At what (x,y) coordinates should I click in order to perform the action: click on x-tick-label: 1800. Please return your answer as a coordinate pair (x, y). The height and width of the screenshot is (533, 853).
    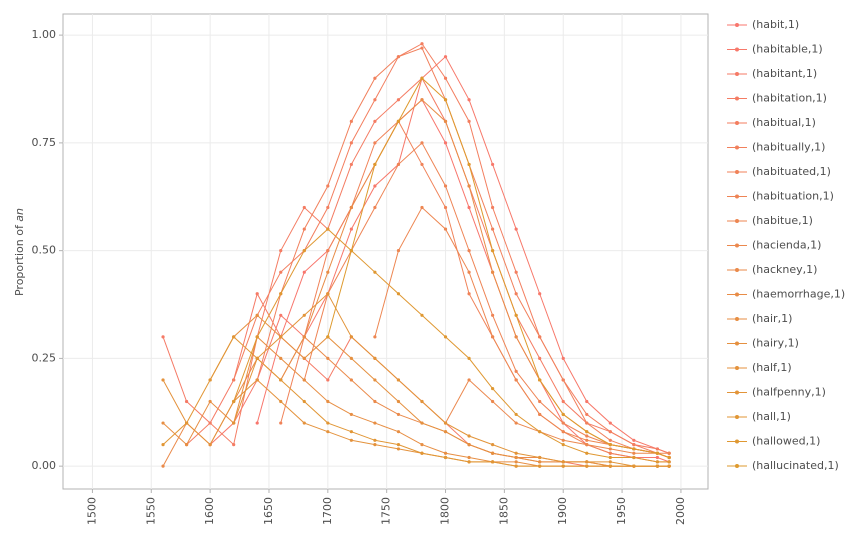
    Looking at the image, I should click on (445, 511).